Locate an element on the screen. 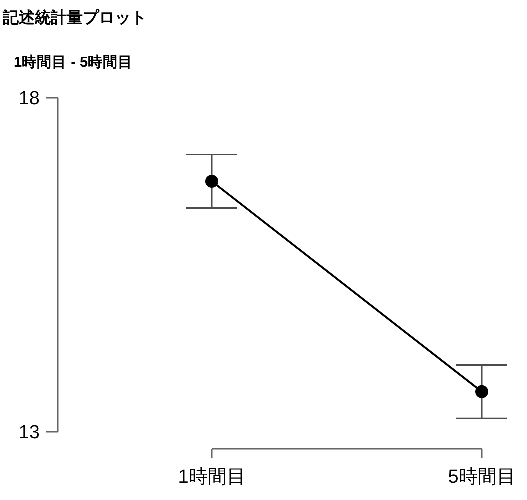 The height and width of the screenshot is (500, 527). x-tick-label: 5時間目 is located at coordinates (482, 477).